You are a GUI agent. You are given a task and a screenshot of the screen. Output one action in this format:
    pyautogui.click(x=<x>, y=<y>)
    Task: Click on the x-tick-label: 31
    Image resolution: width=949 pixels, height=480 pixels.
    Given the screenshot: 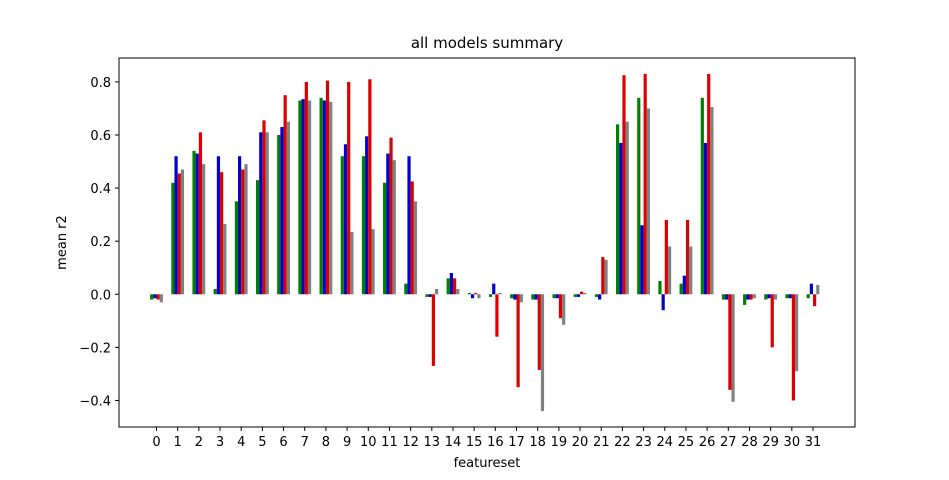 What is the action you would take?
    pyautogui.click(x=813, y=442)
    